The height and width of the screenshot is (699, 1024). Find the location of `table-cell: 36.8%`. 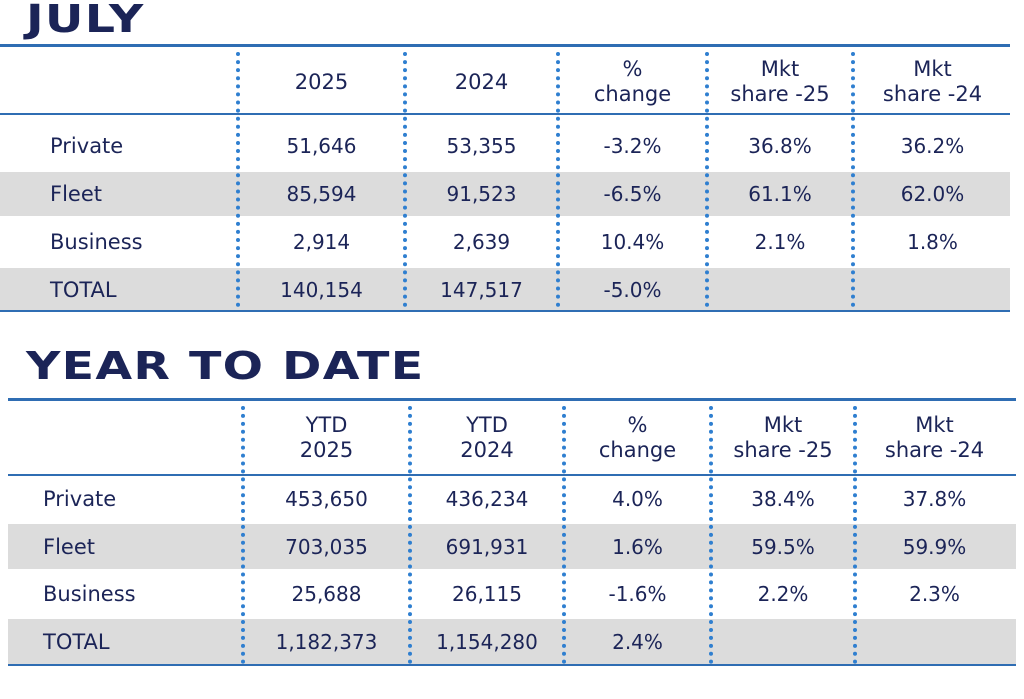

table-cell: 36.8% is located at coordinates (780, 146).